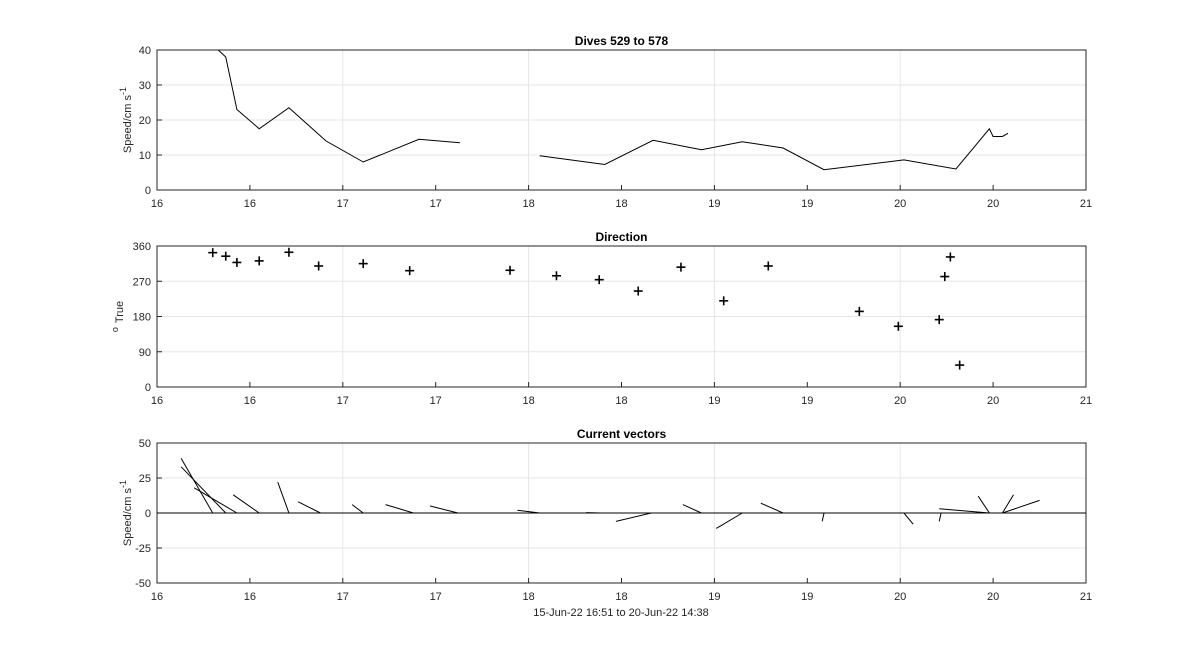  Describe the element at coordinates (338, 106) in the screenshot. I see `speed-line-segment` at that location.